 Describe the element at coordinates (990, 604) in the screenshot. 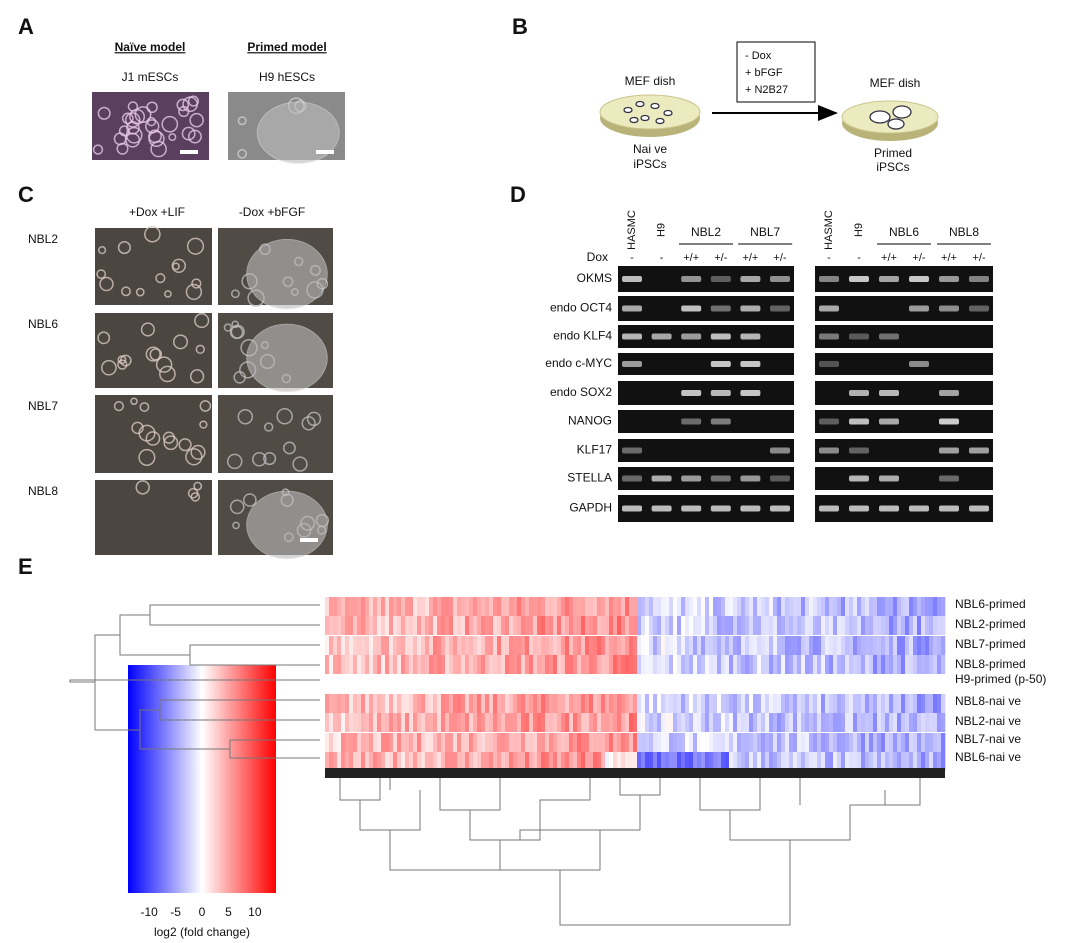

I see `label: NBL6-primed` at that location.